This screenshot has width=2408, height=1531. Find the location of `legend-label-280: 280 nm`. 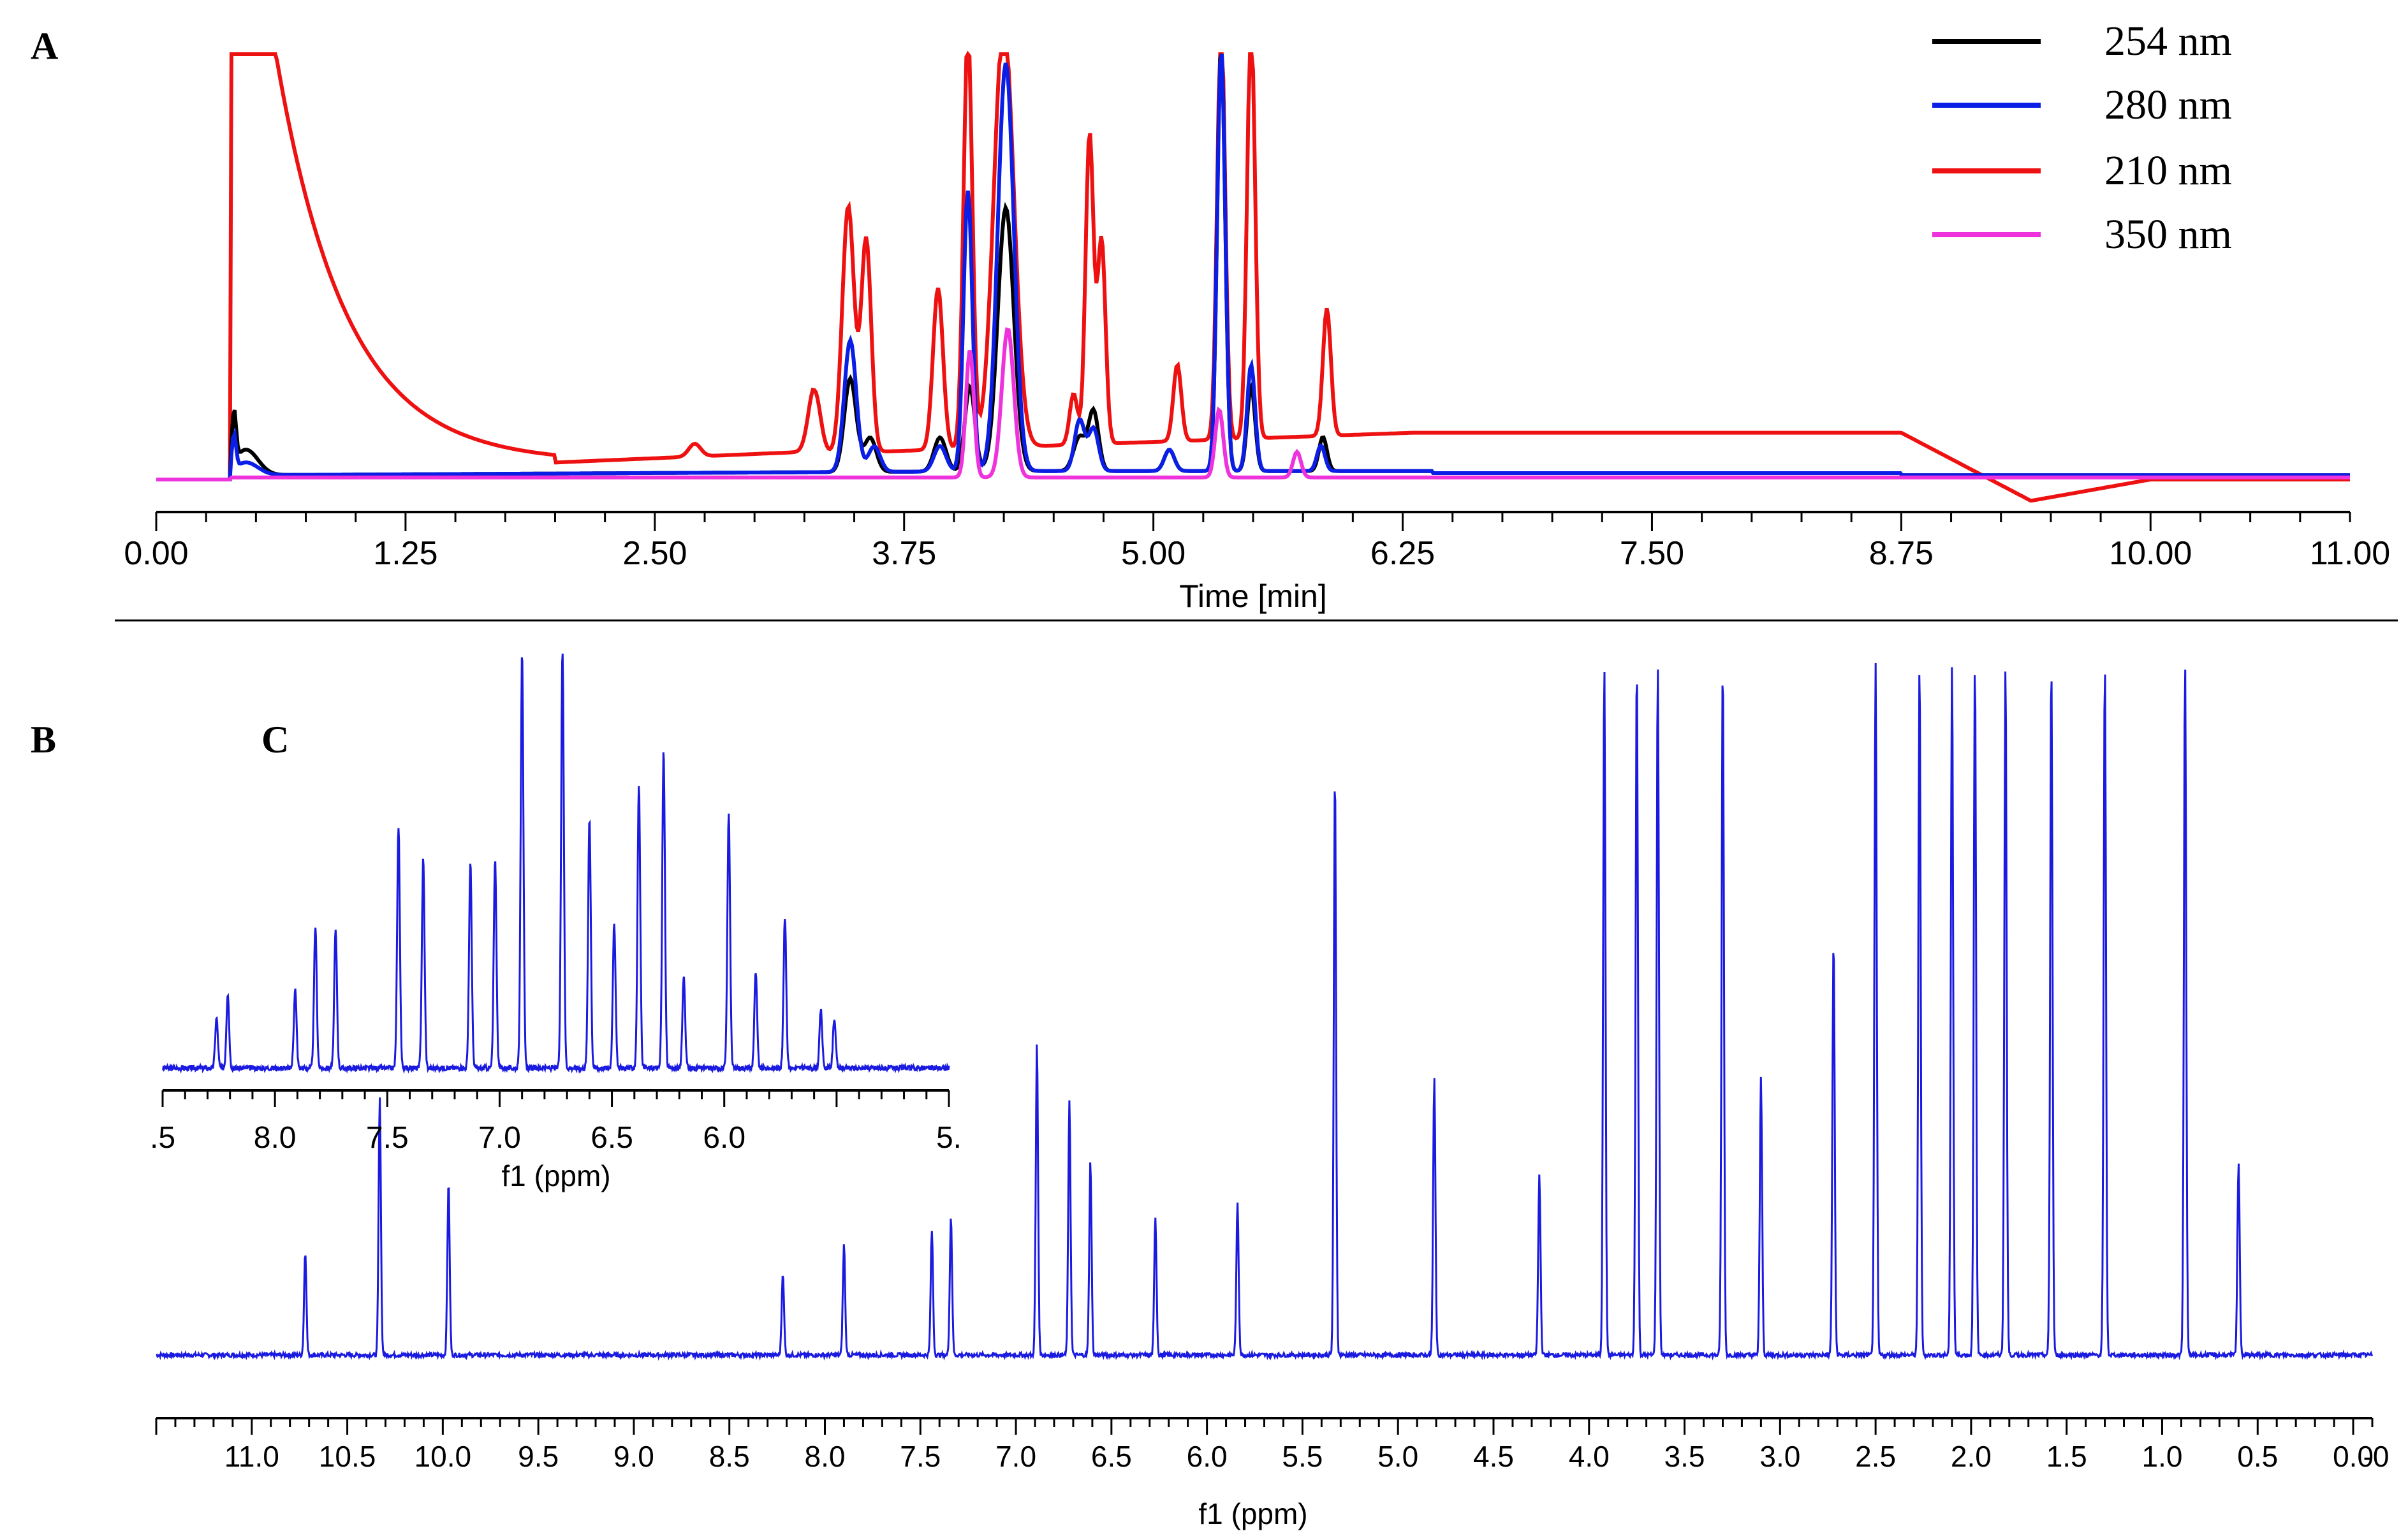

legend-label-280: 280 nm is located at coordinates (2168, 105).